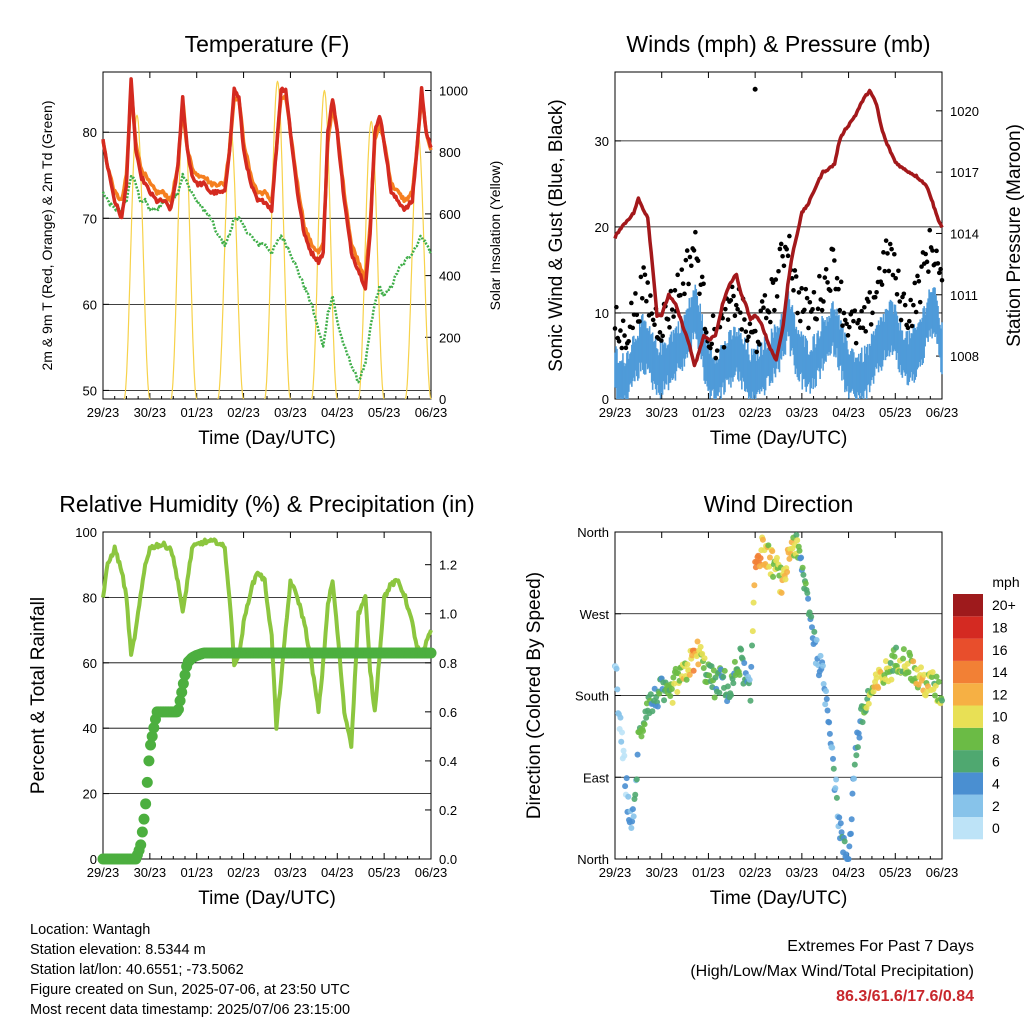 This screenshot has width=1024, height=1024. Describe the element at coordinates (266, 278) in the screenshot. I see `dewpoint-series` at that location.